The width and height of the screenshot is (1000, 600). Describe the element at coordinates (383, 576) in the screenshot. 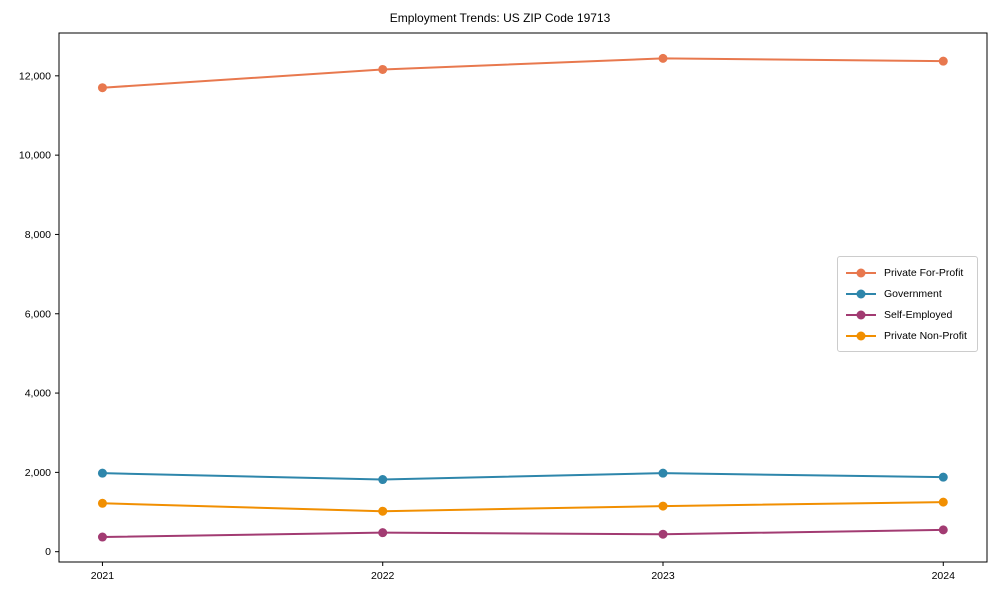

I see `x-tick-label: 2022` at that location.